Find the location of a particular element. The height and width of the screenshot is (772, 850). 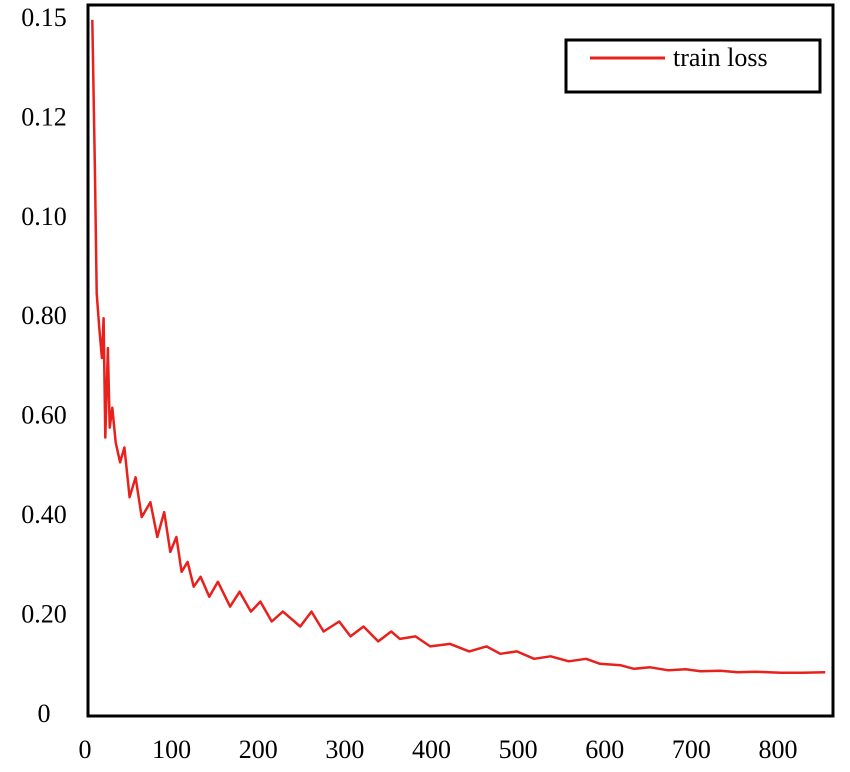

x-tick-label: 800 is located at coordinates (778, 749).